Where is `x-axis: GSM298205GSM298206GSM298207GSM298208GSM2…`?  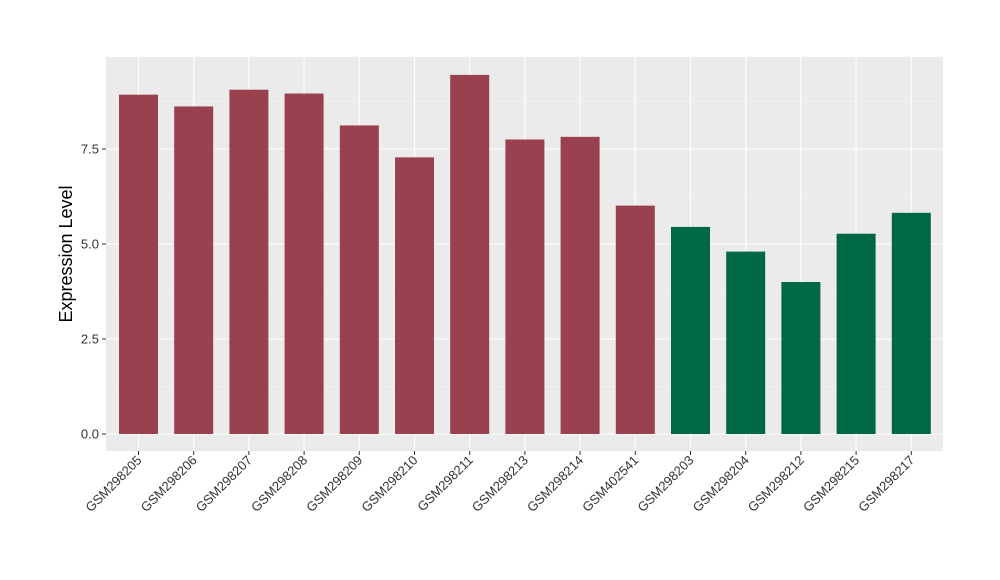
x-axis: GSM298205GSM298206GSM298207GSM298208GSM2… is located at coordinates (499, 483).